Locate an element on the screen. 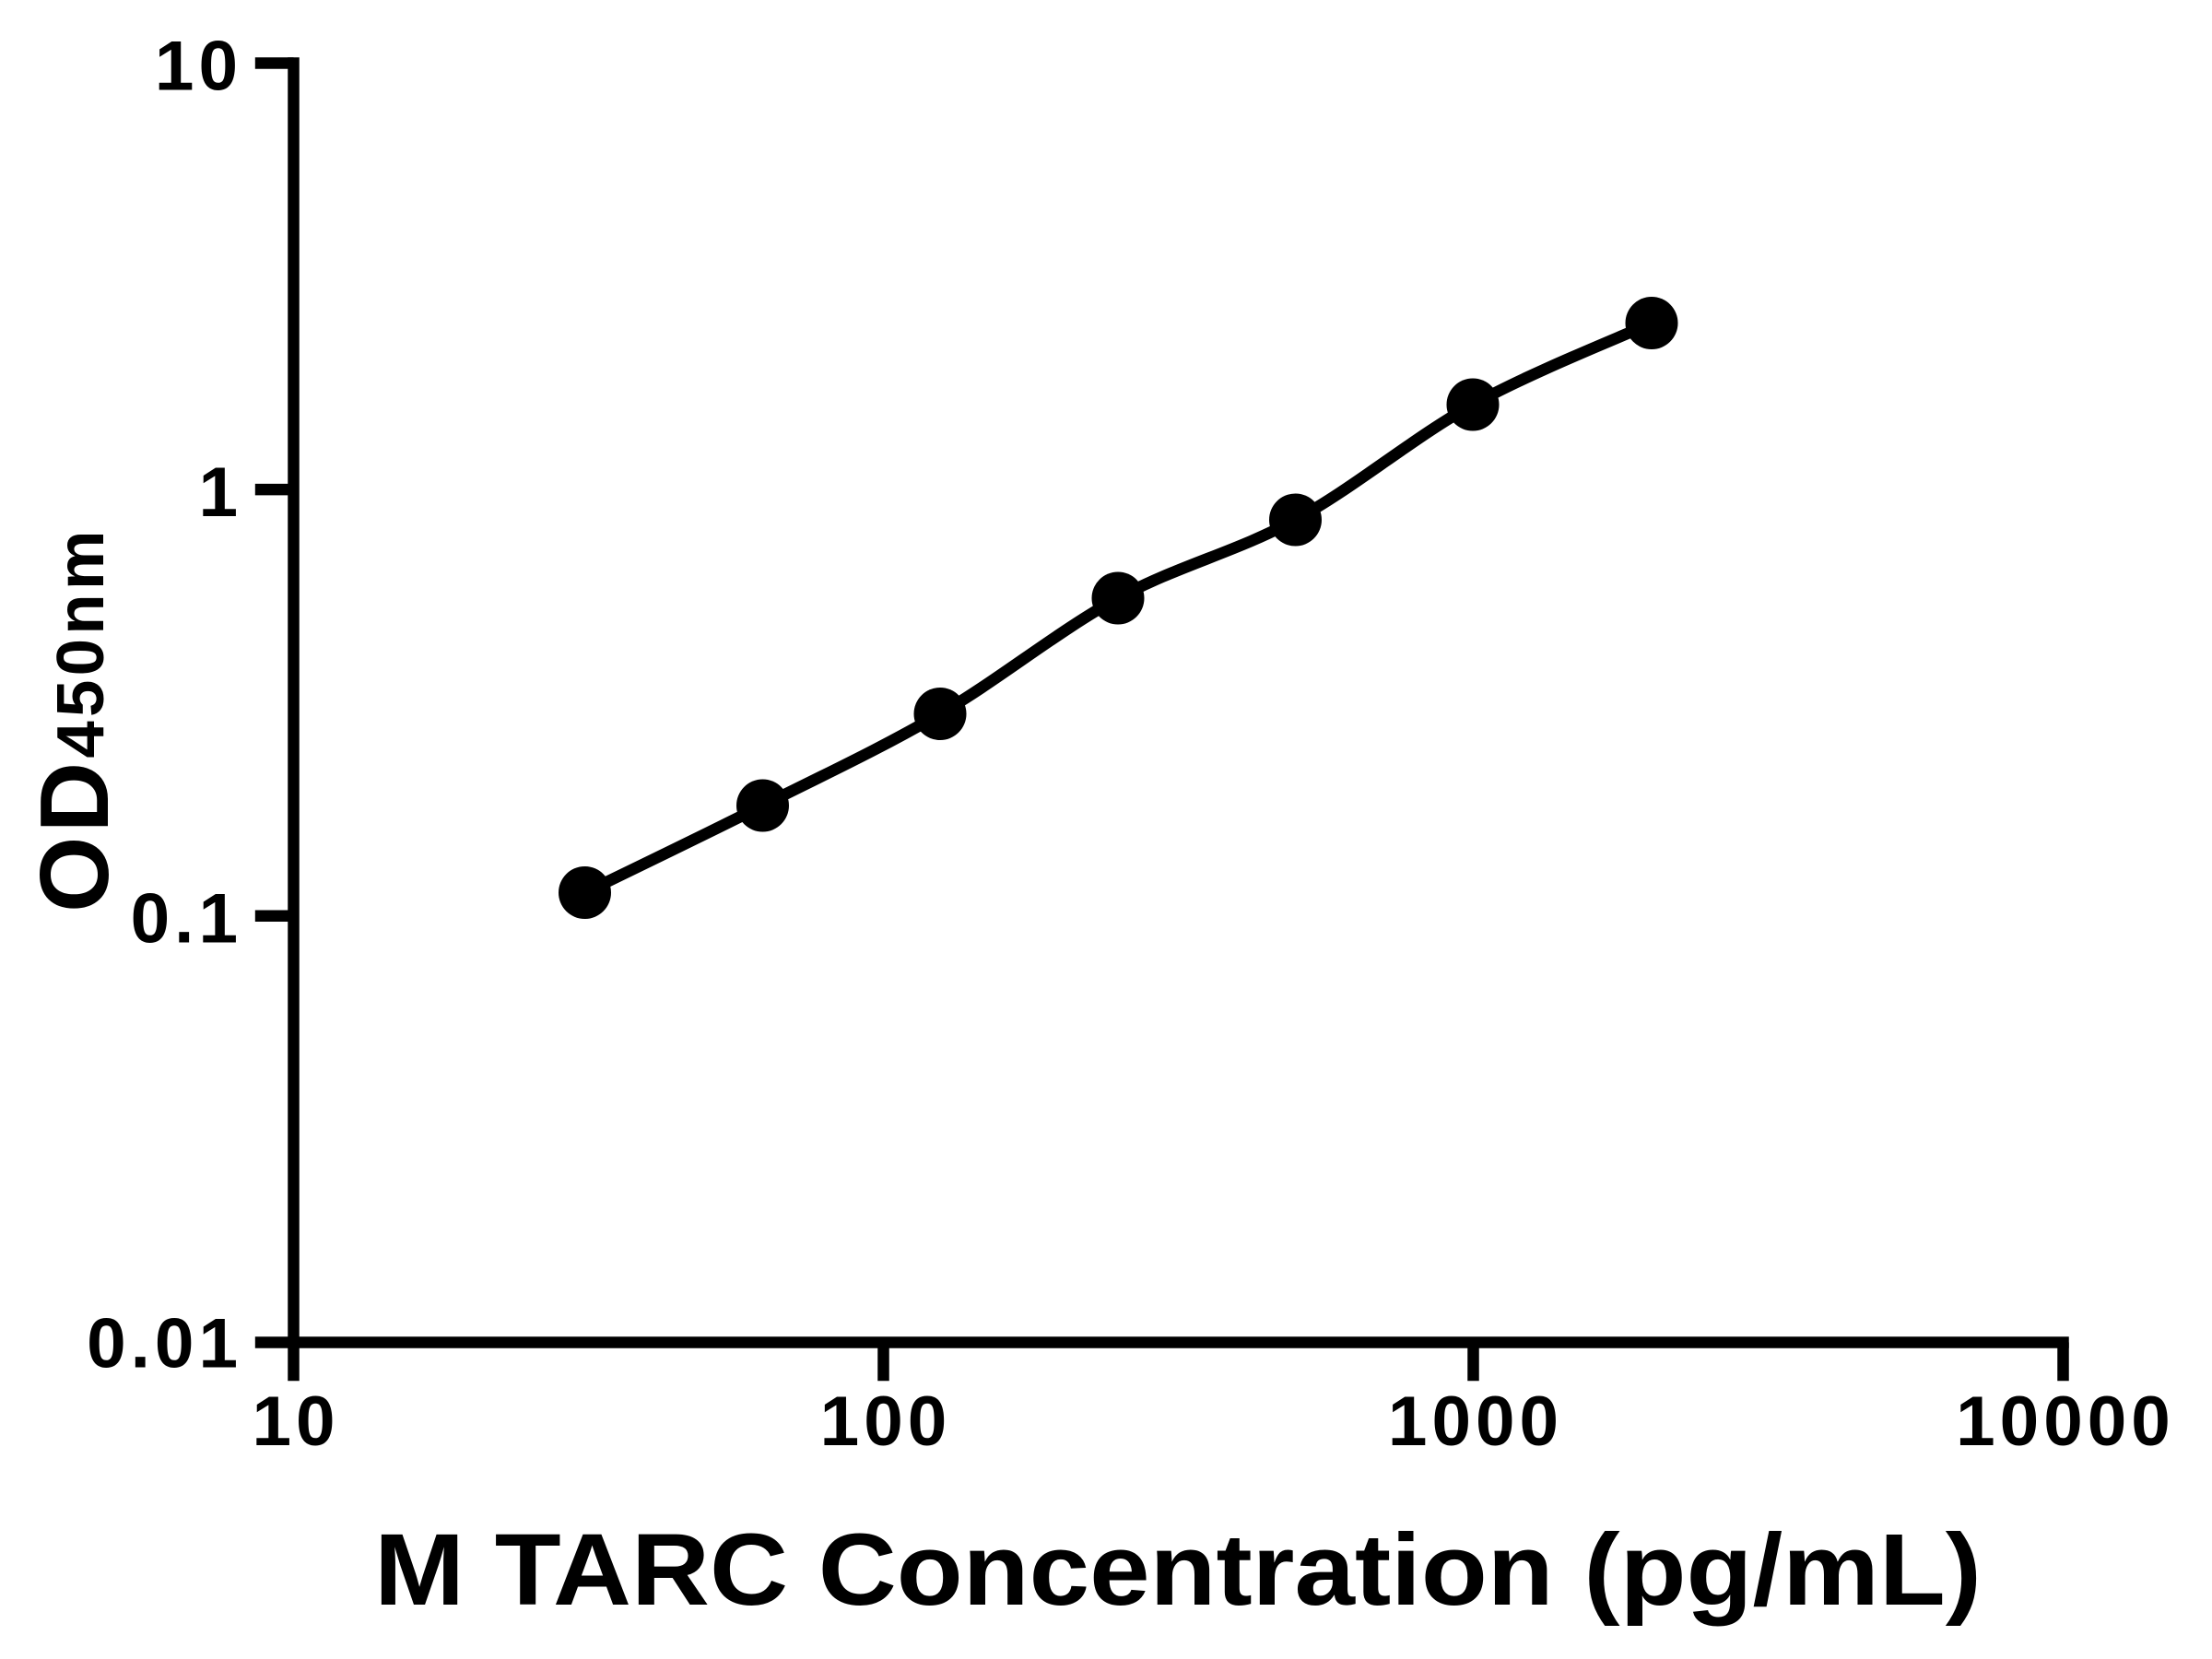  svg-text: 1 is located at coordinates (220, 492).